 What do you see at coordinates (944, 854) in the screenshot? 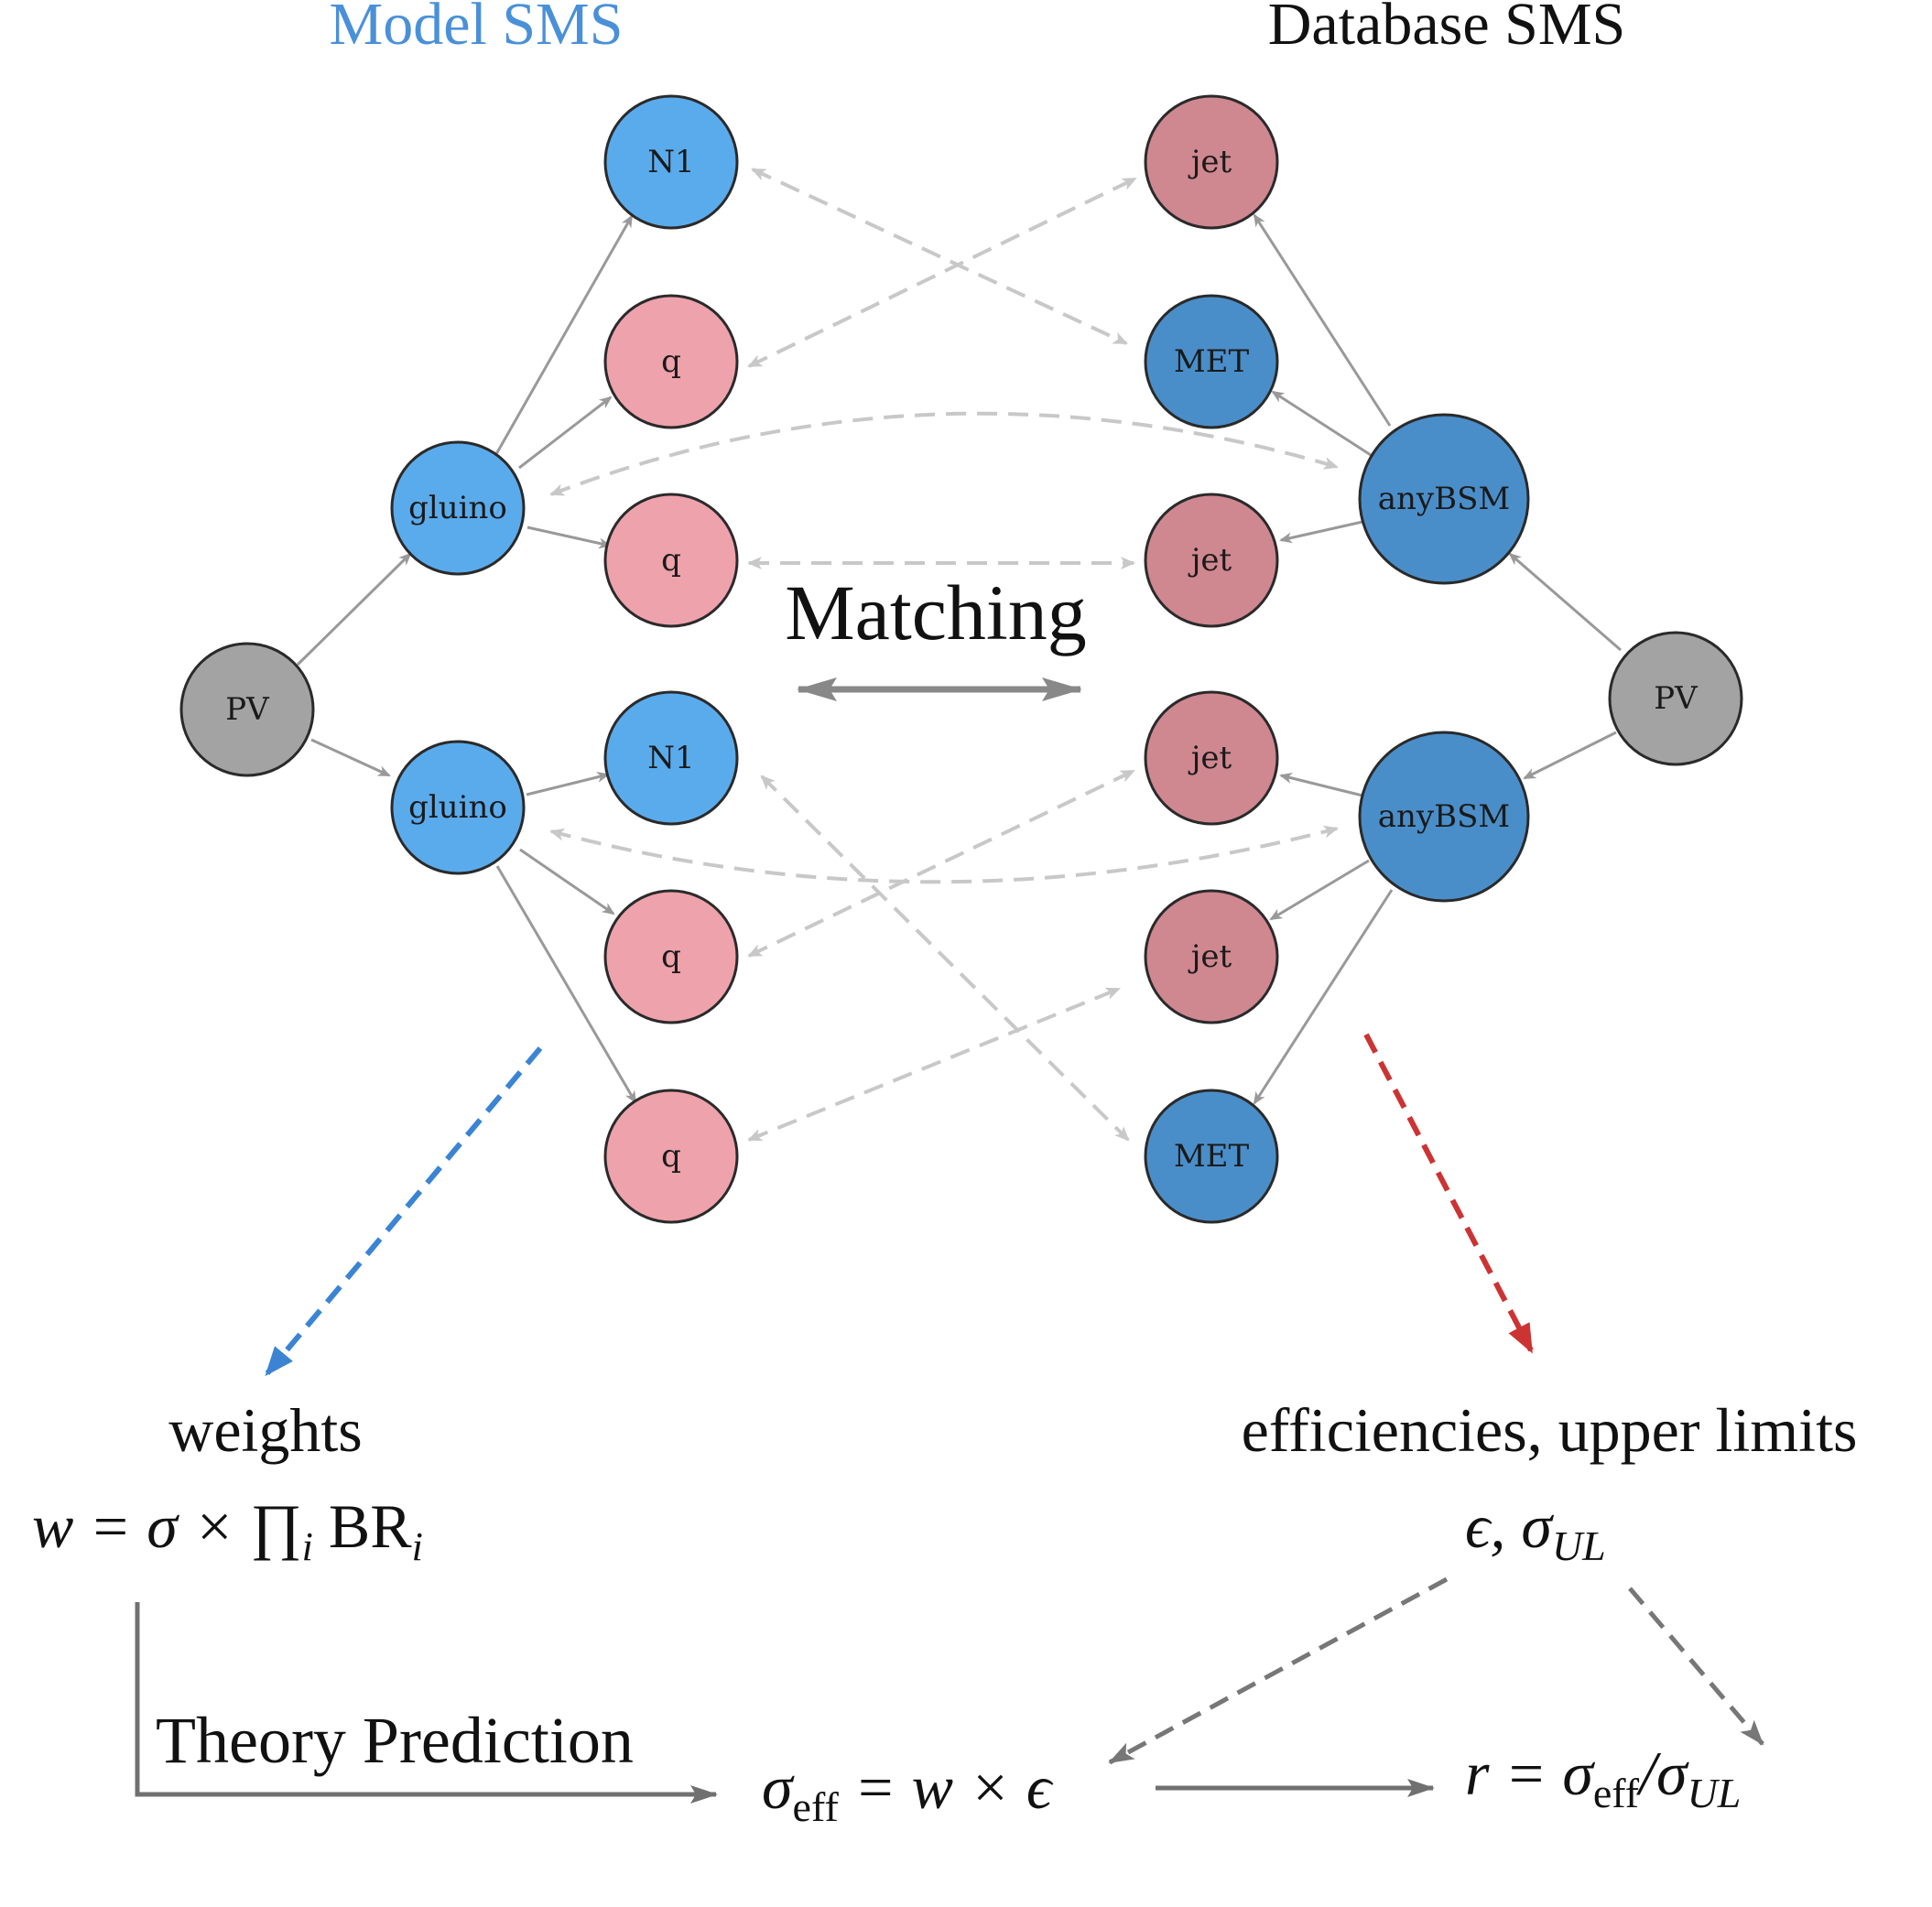
I see `match-gluino-bottom-anybsm-bottom` at bounding box center [944, 854].